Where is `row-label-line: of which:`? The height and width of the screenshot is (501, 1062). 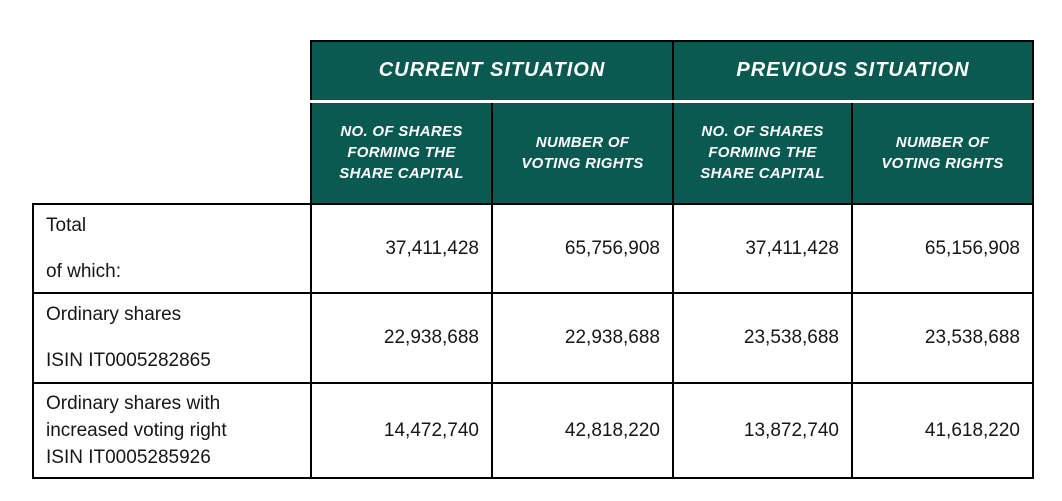 row-label-line: of which: is located at coordinates (83, 271).